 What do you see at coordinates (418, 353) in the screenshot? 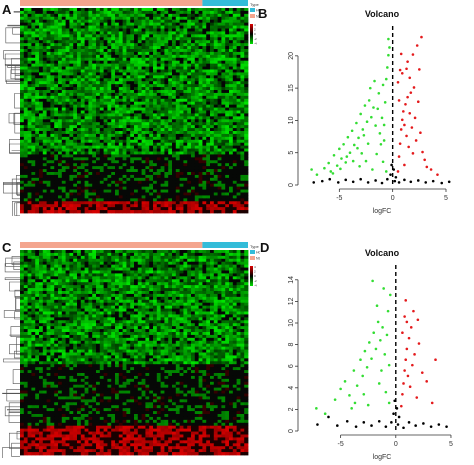
I see `up-regulated-series` at bounding box center [418, 353].